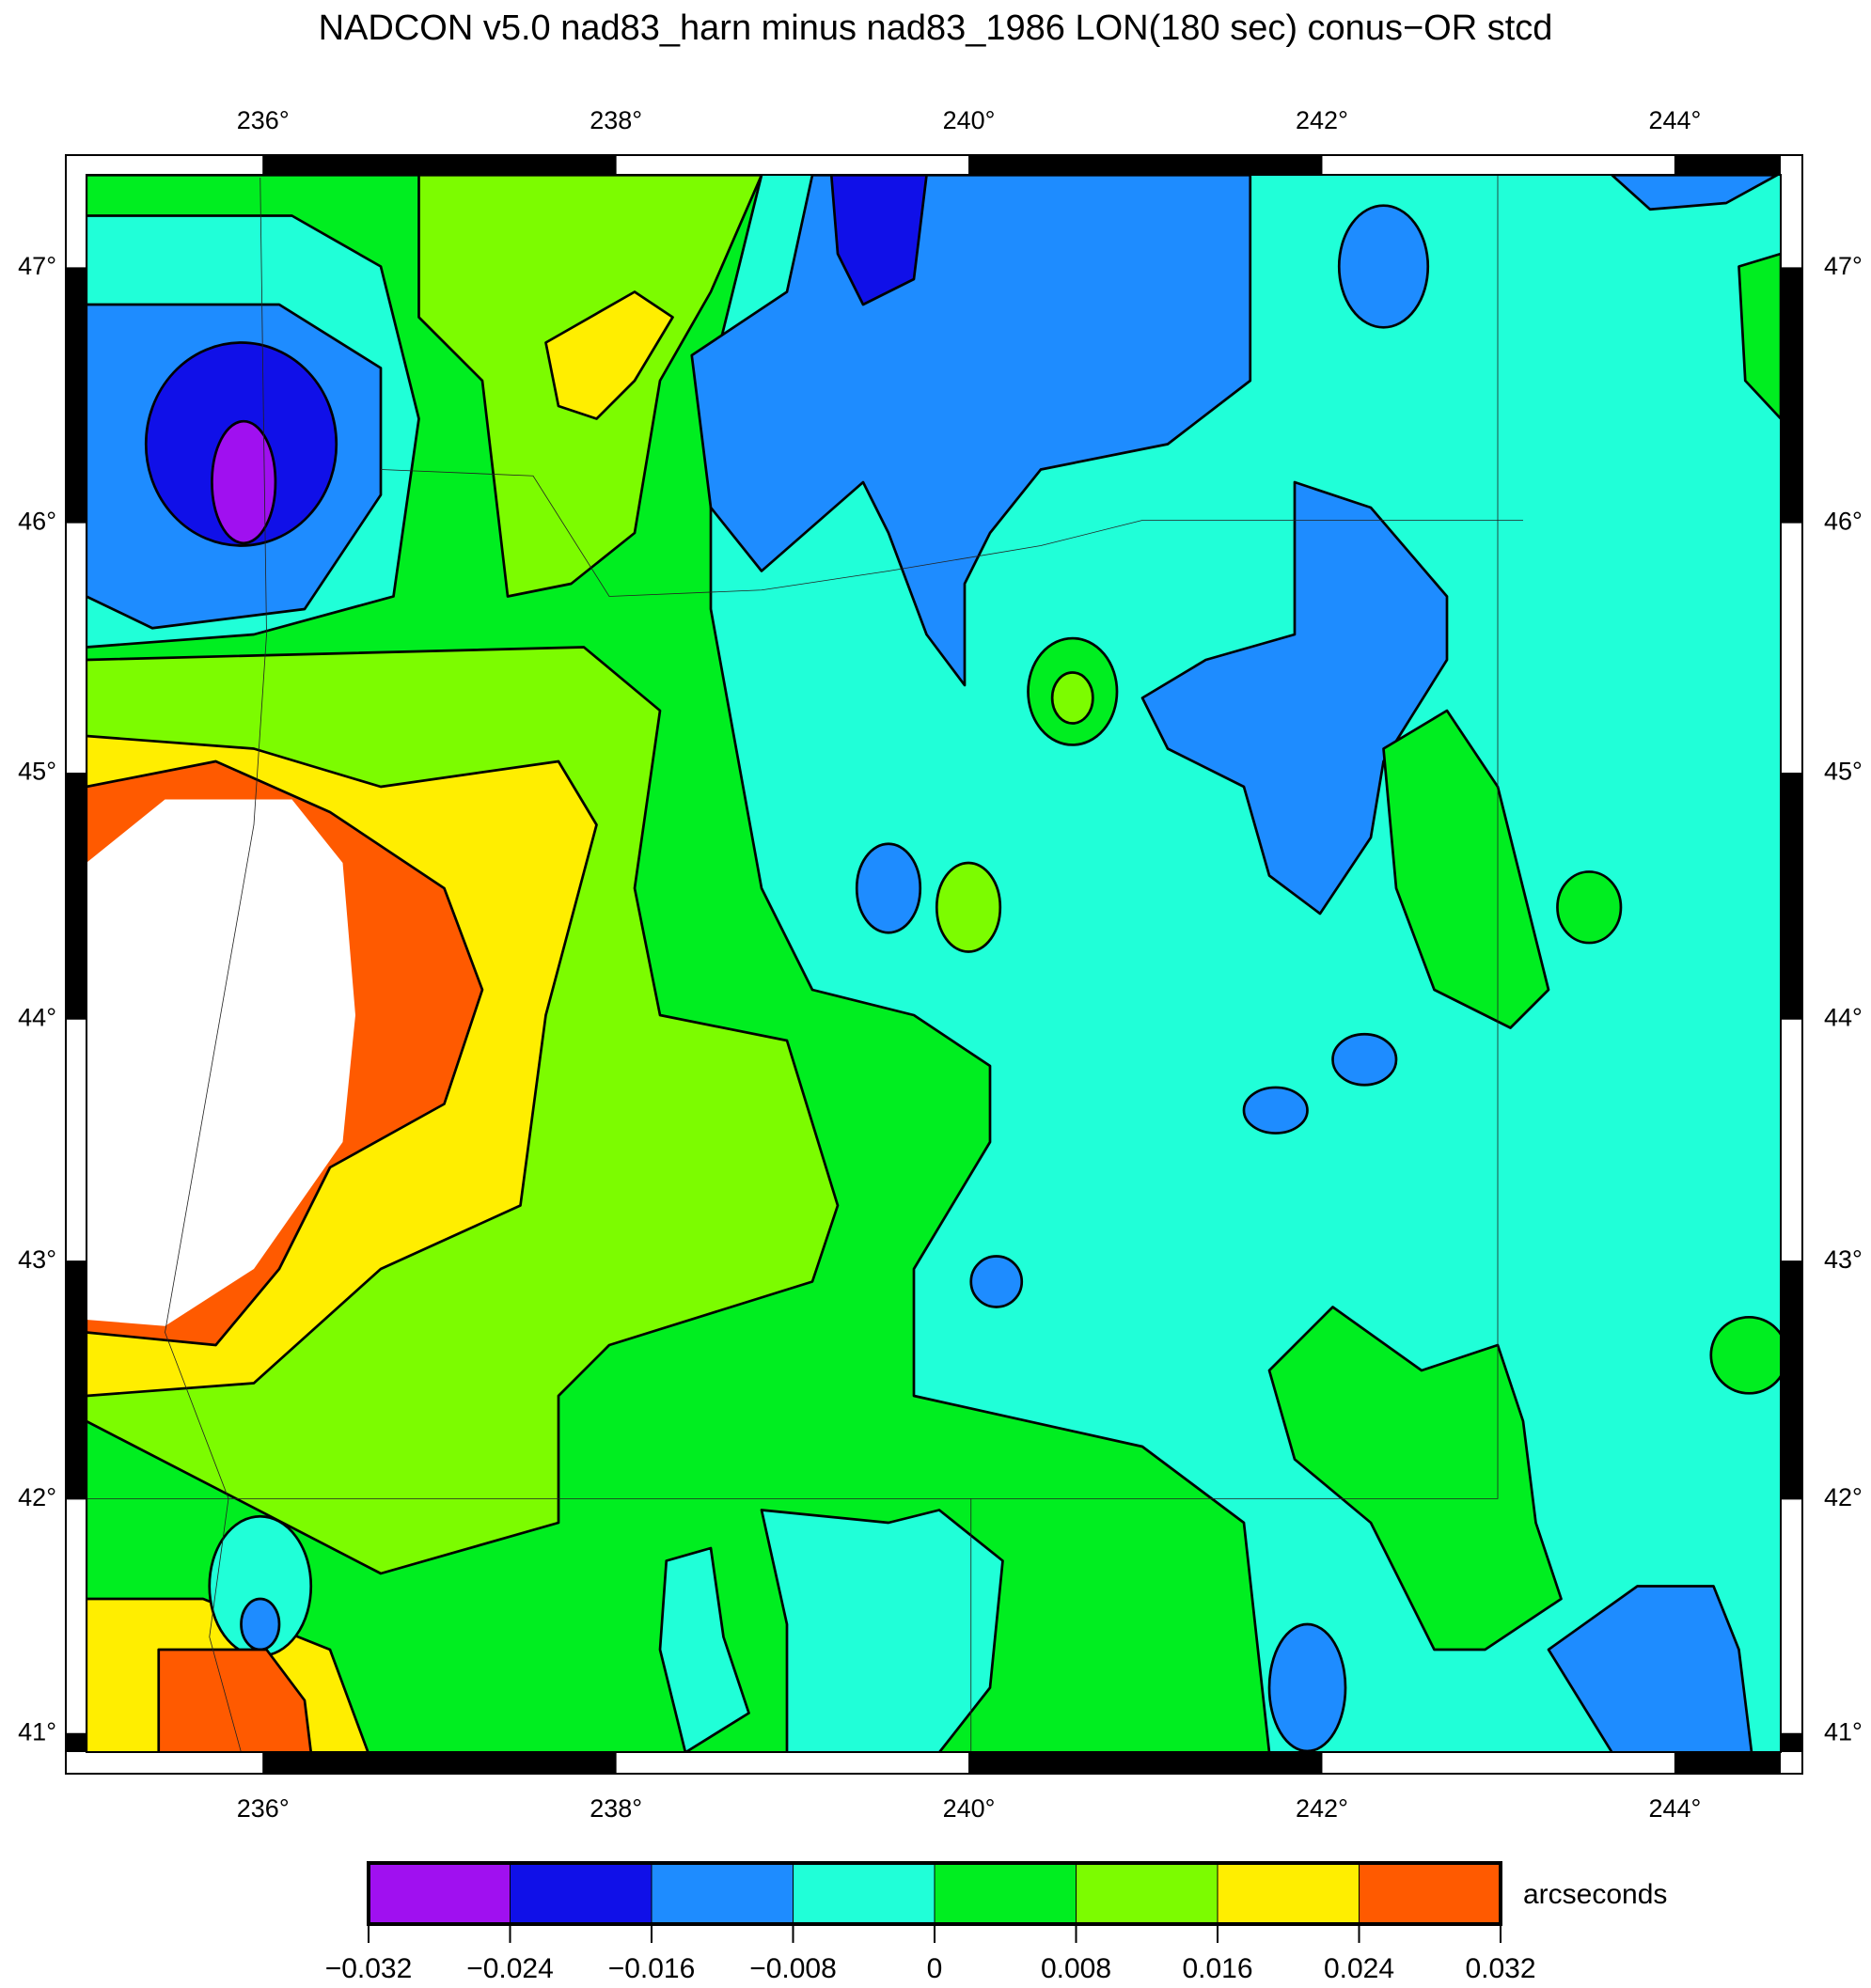  I want to click on colorbar-tick-label: 0.008, so click(1076, 1969).